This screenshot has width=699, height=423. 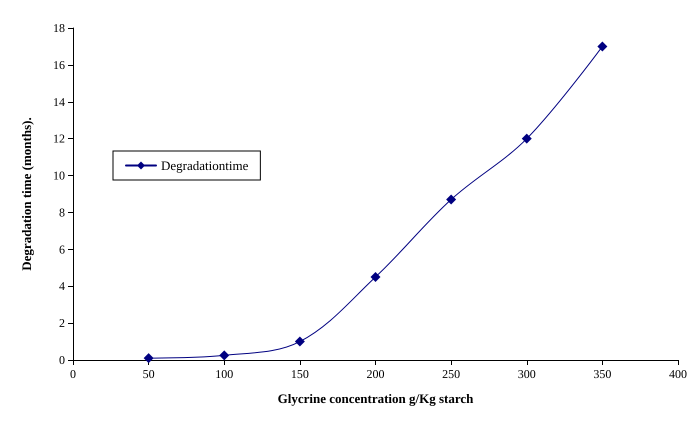 I want to click on y-tick-label: 2, so click(x=62, y=323).